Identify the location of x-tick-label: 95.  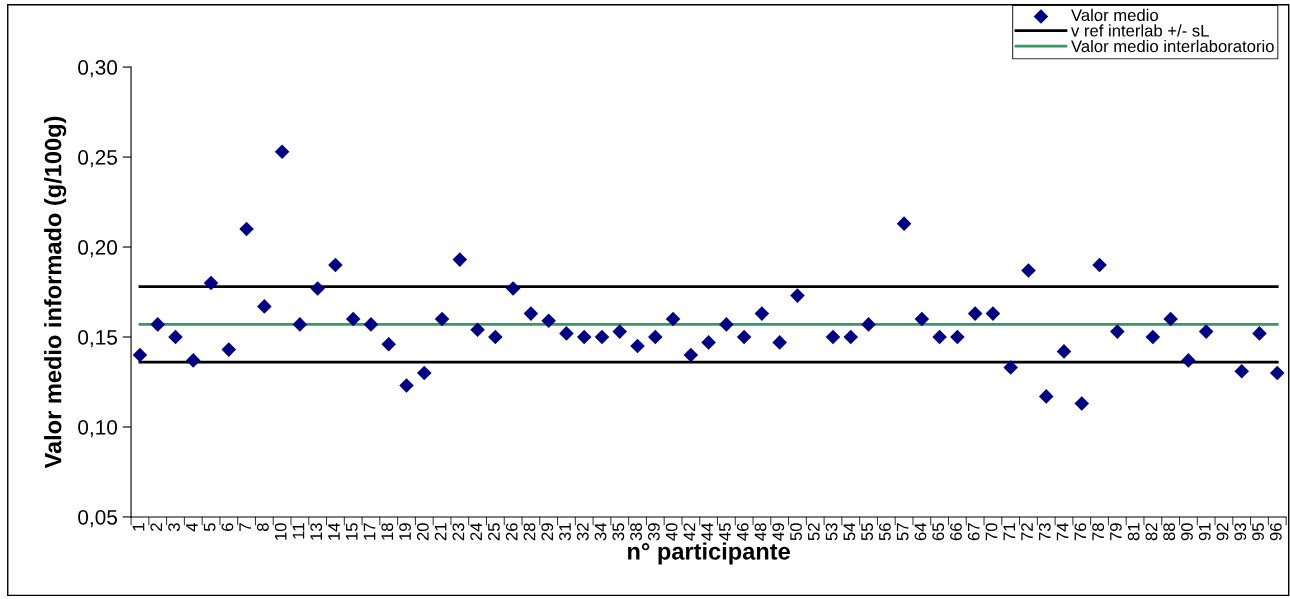
(1258, 532).